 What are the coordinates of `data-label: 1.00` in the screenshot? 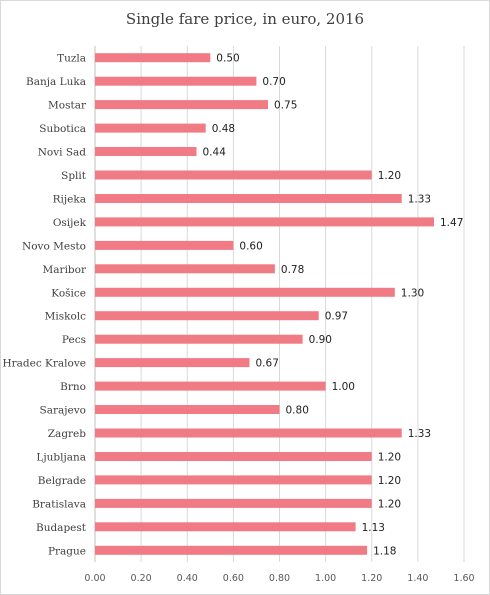 It's located at (343, 387).